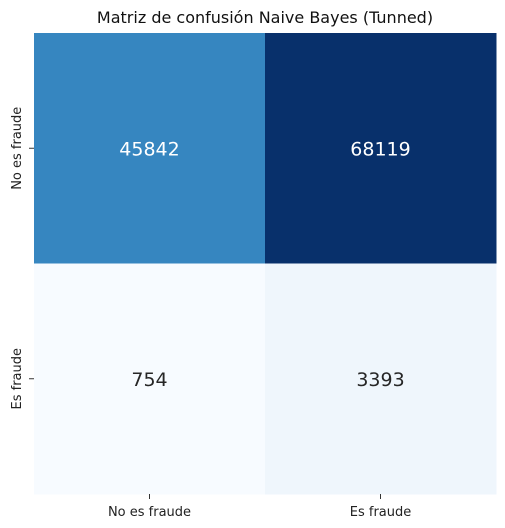  What do you see at coordinates (17, 148) in the screenshot?
I see `y-tick-label-0: No es fraude` at bounding box center [17, 148].